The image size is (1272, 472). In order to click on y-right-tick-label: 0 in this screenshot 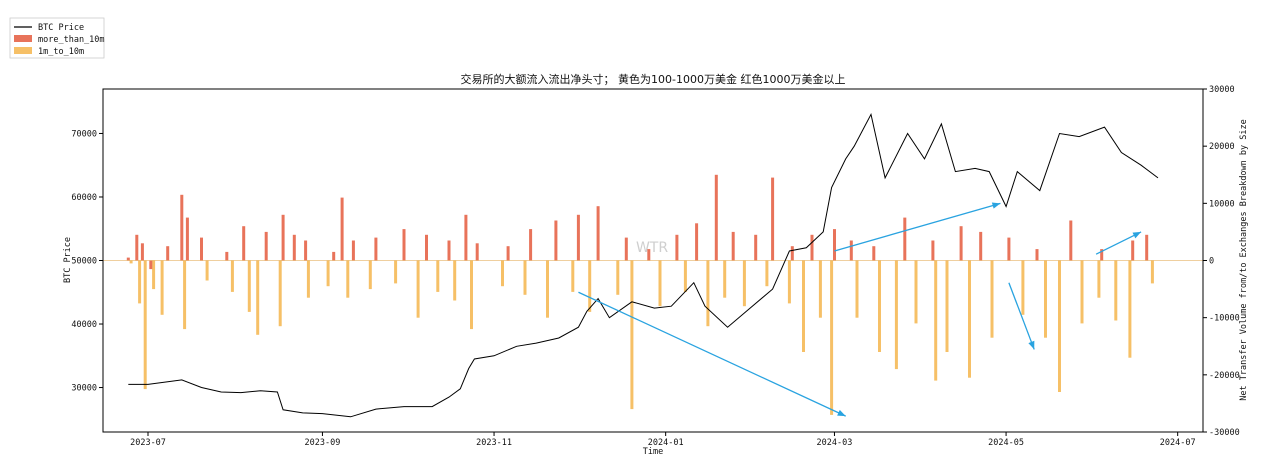, I will do `click(1211, 262)`.